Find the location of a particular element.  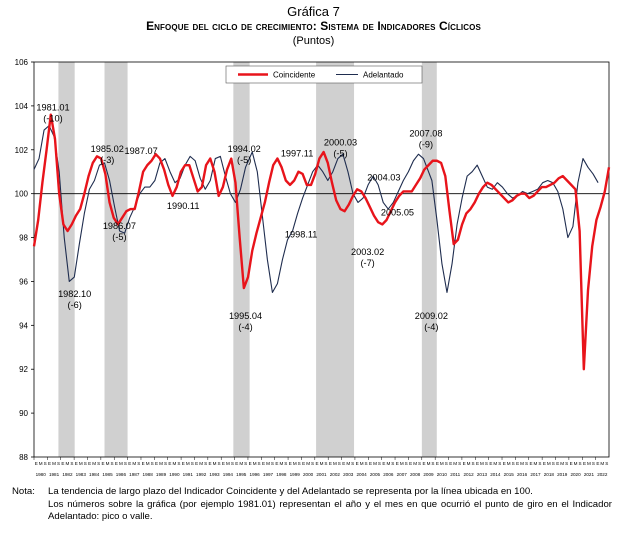

x-year-label: 2008 is located at coordinates (415, 474).